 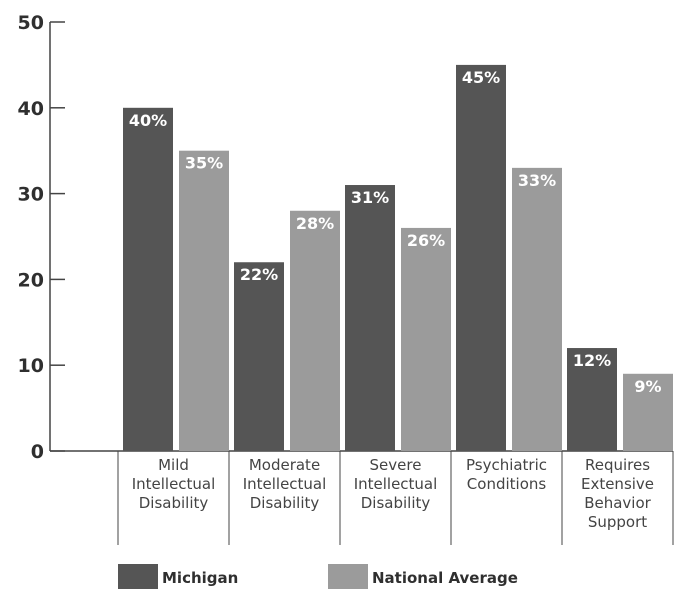 What do you see at coordinates (396, 465) in the screenshot?
I see `category-label-line: Severe` at bounding box center [396, 465].